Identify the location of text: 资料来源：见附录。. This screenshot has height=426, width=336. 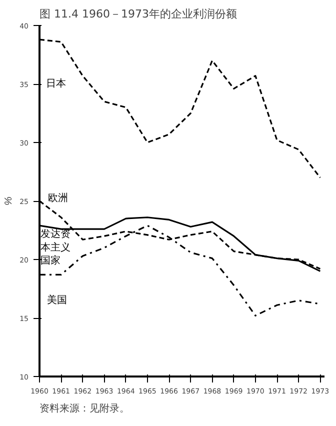
(85, 408).